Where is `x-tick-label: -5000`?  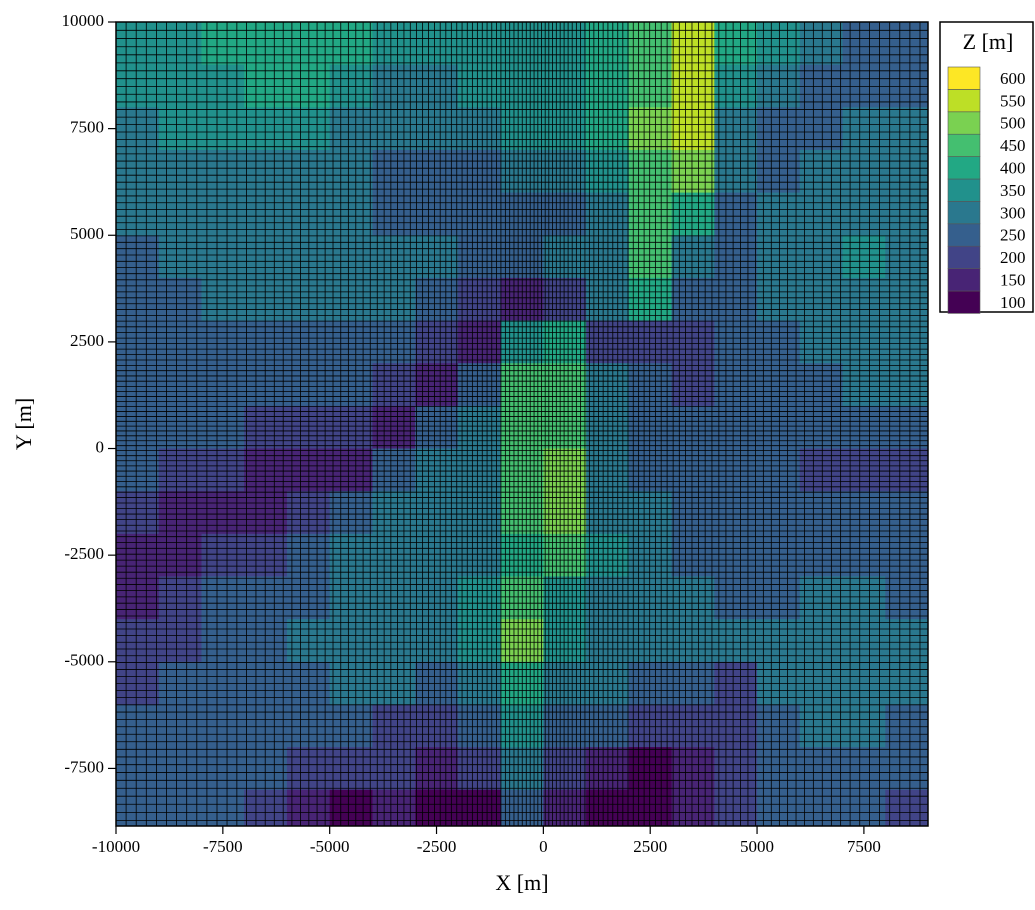 x-tick-label: -5000 is located at coordinates (330, 846).